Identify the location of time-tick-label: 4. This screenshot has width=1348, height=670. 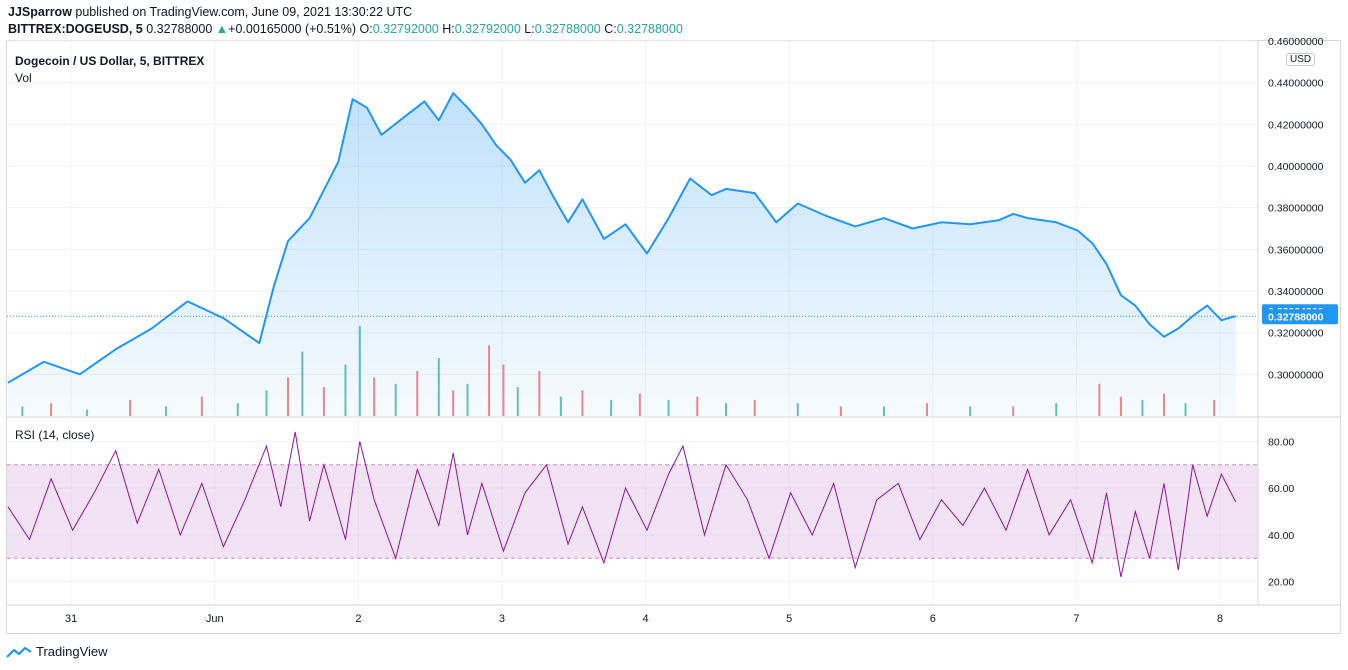
(646, 619).